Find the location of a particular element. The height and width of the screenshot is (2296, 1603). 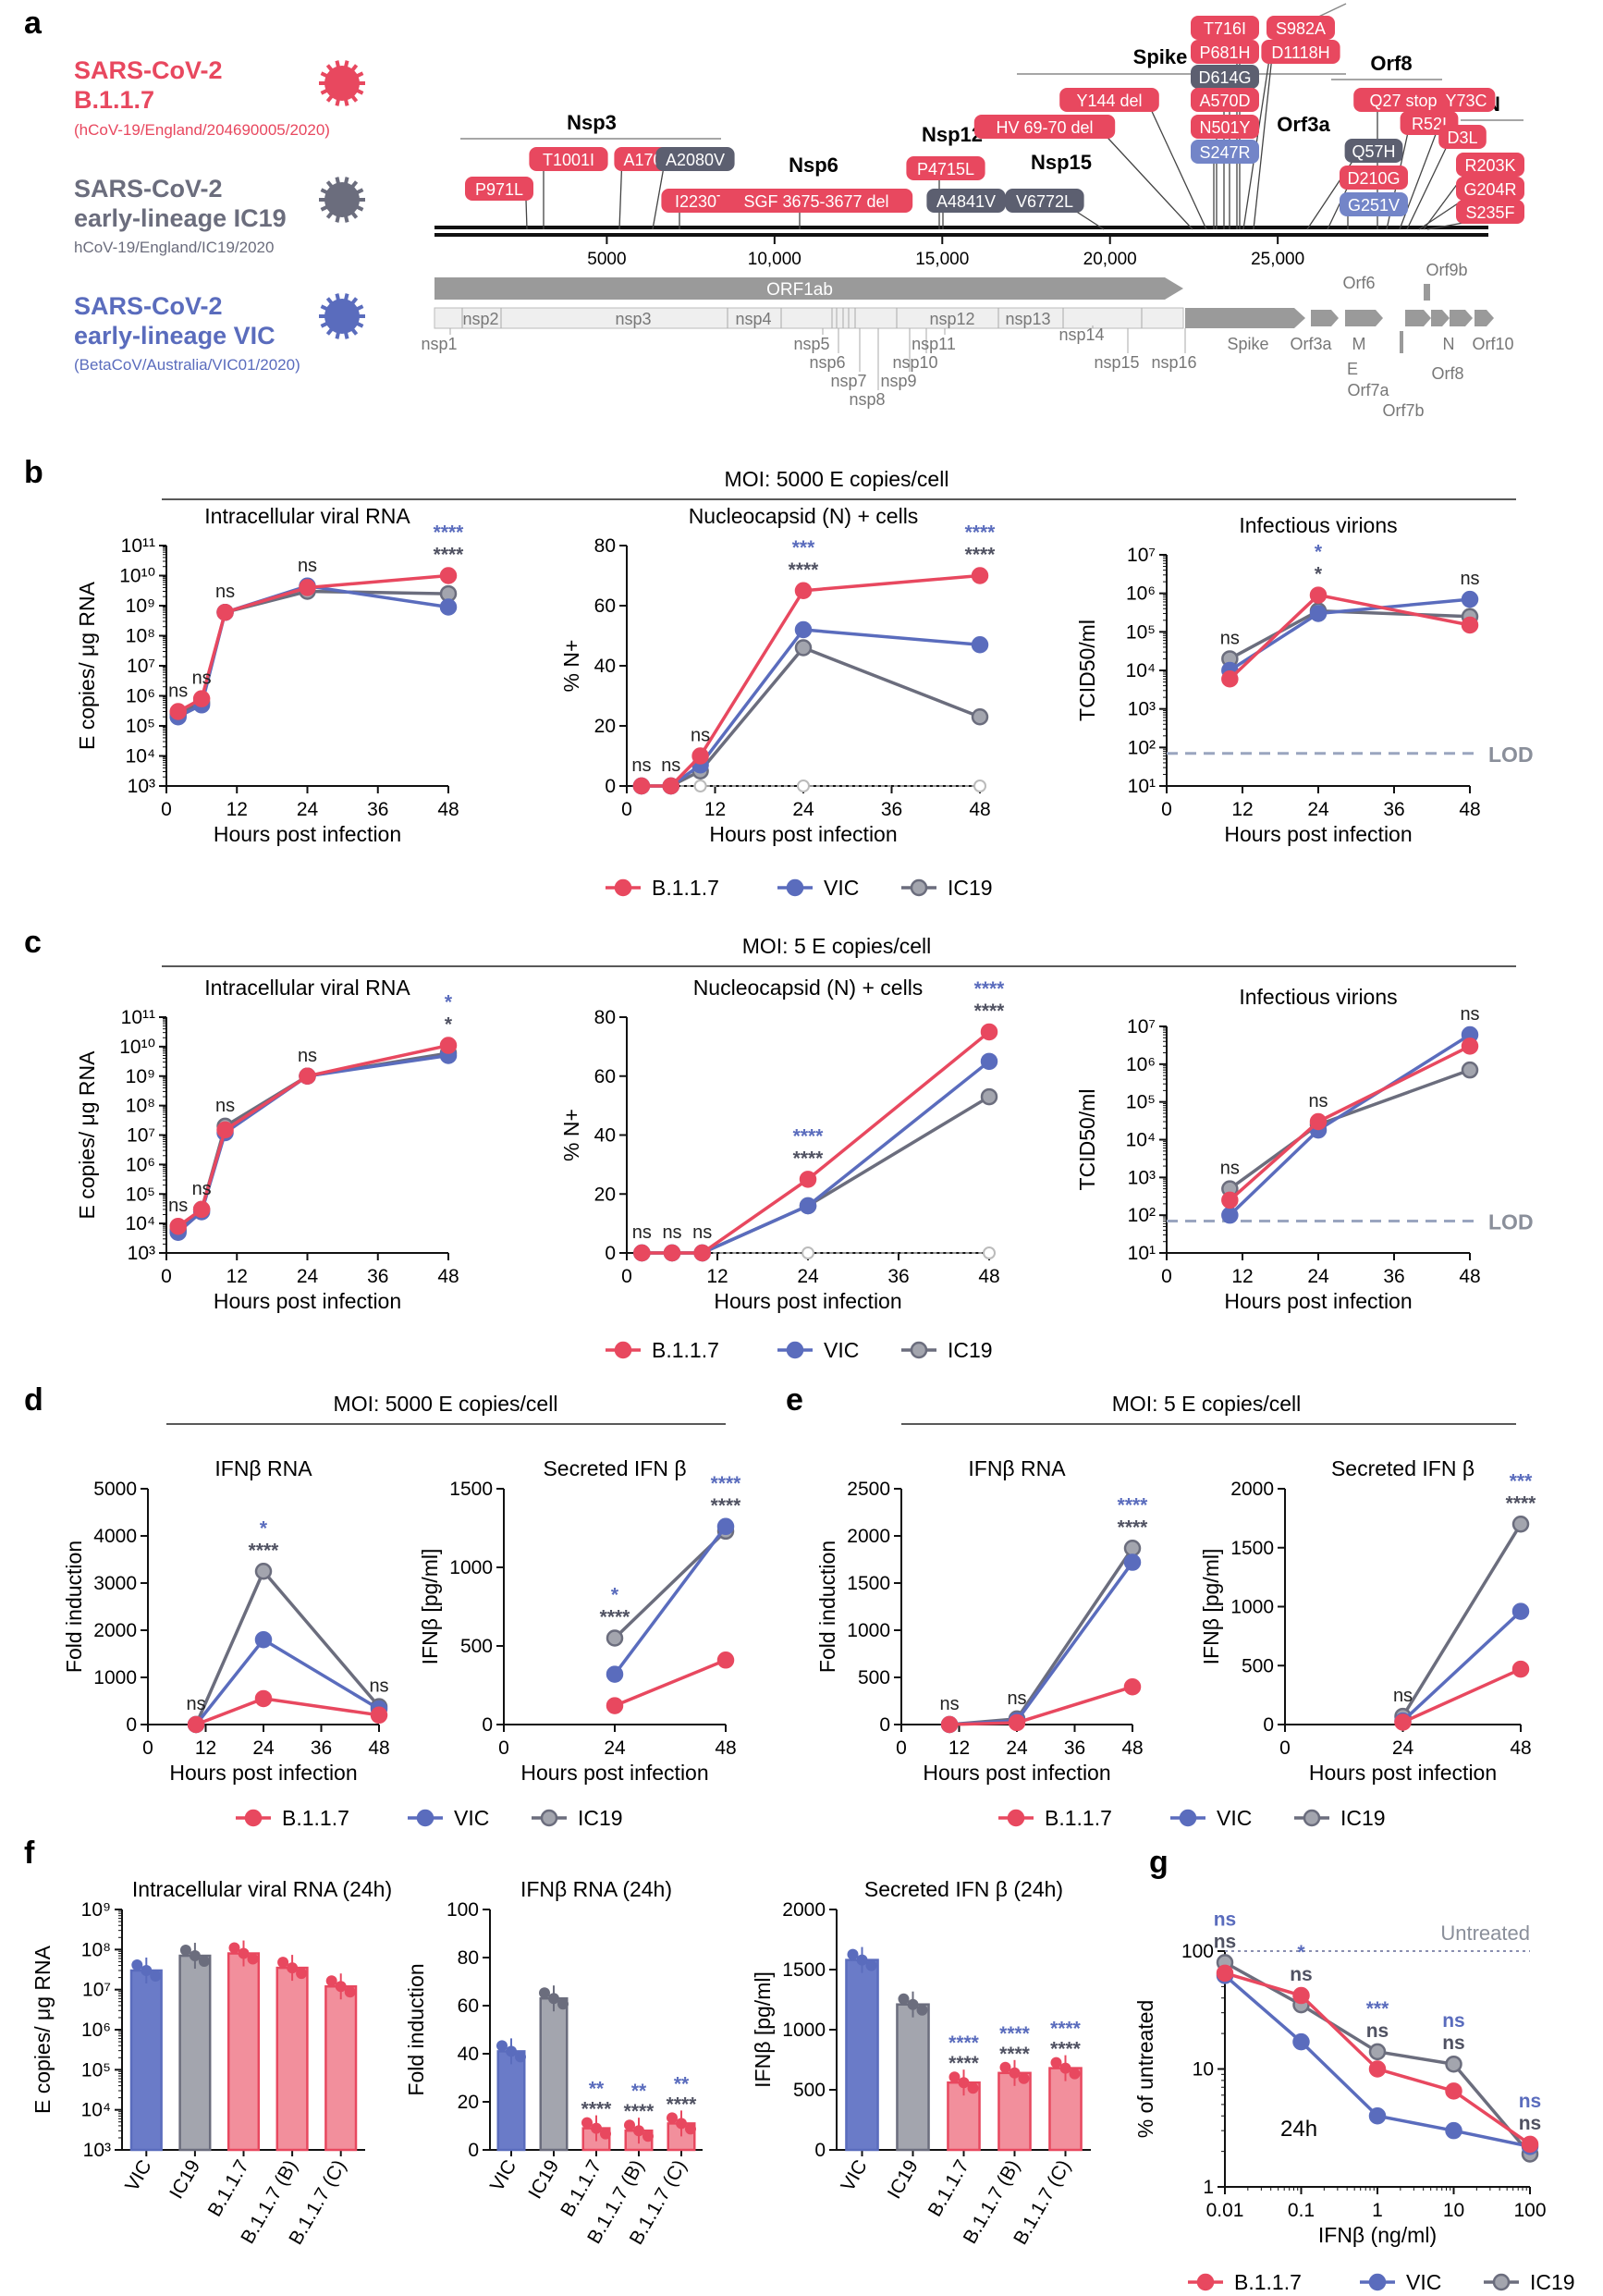

y-tick-label: 500 is located at coordinates (809, 2090).